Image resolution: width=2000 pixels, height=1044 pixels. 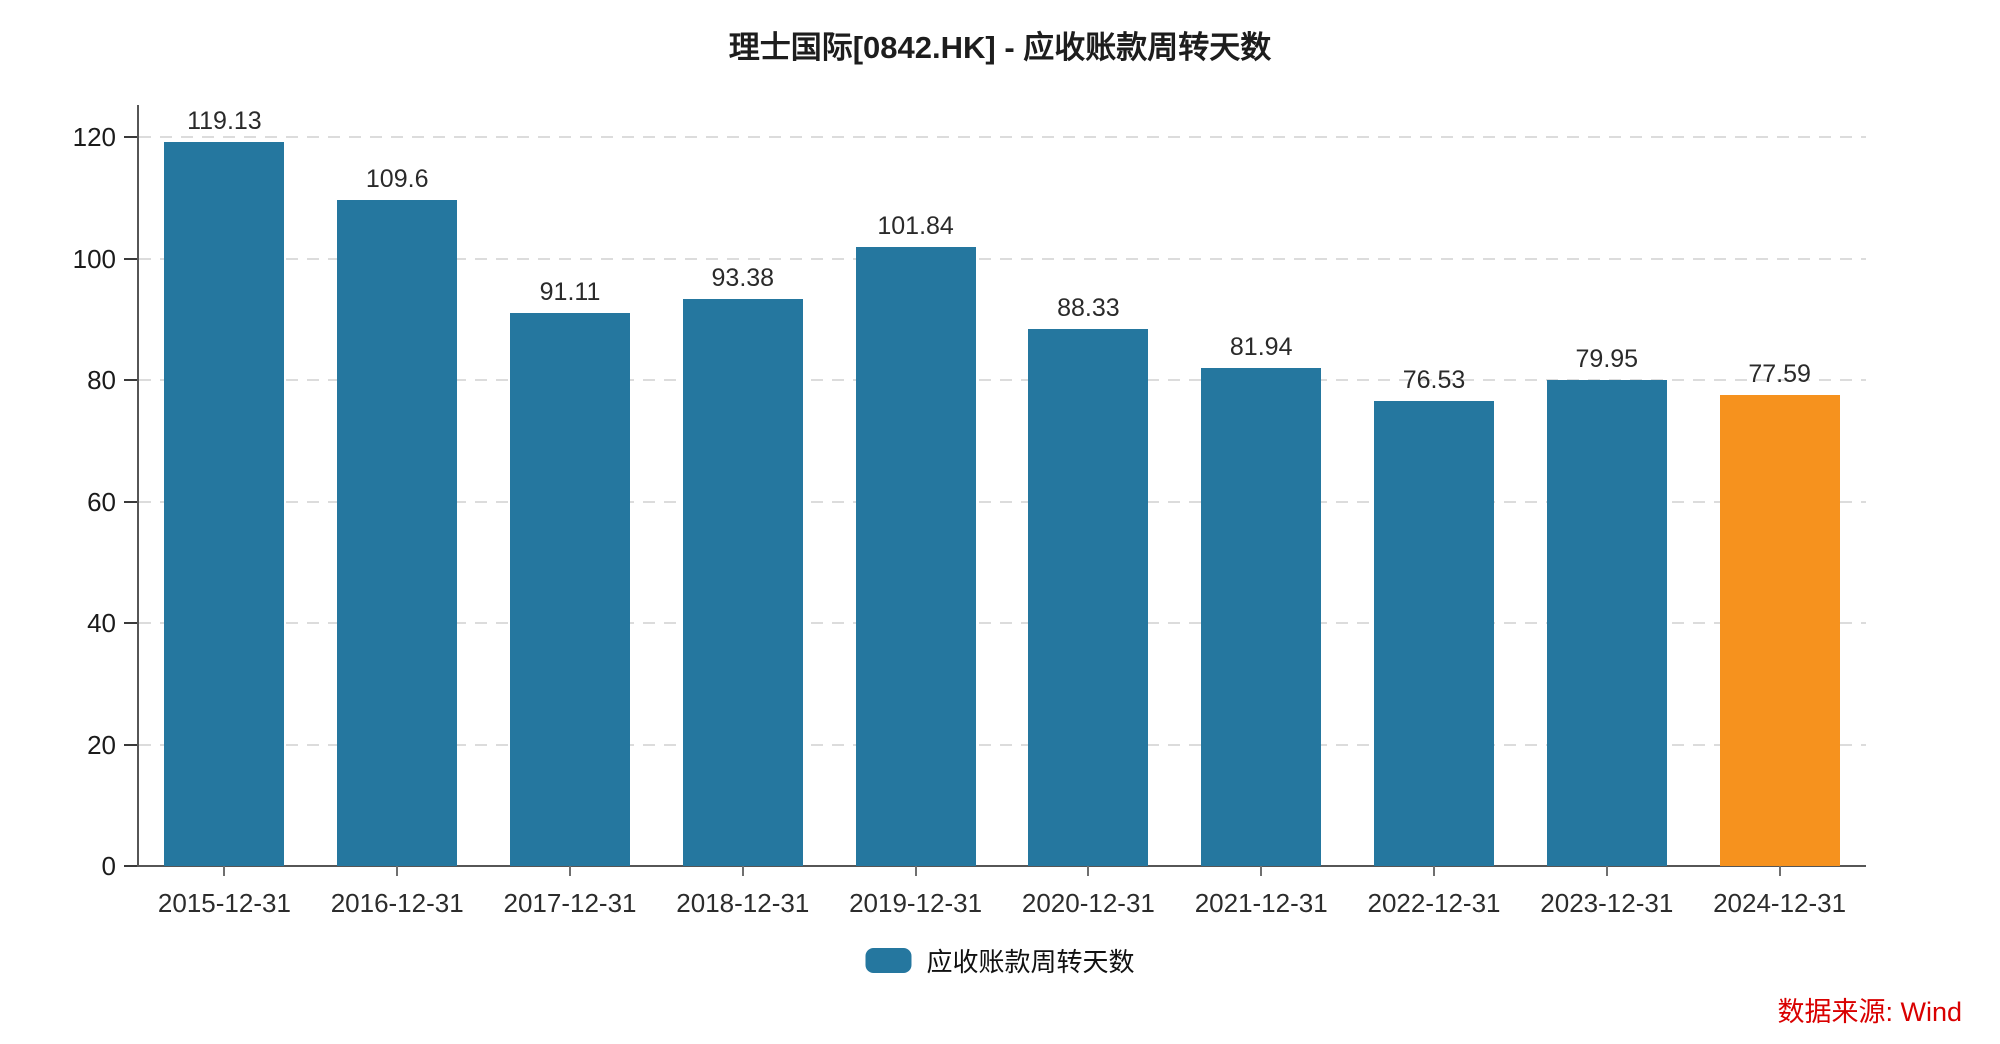 What do you see at coordinates (888, 960) in the screenshot?
I see `legend-swatch` at bounding box center [888, 960].